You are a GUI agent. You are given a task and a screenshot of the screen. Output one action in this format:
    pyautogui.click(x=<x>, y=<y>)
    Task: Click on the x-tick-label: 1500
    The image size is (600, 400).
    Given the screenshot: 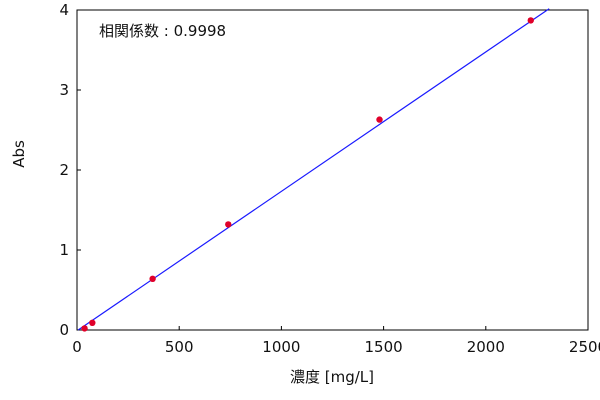 What is the action you would take?
    pyautogui.click(x=384, y=347)
    